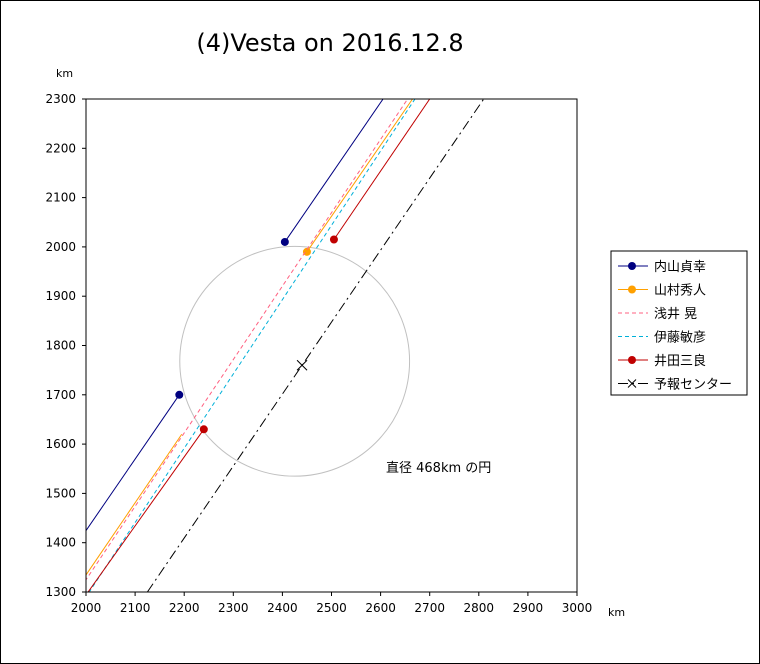  I want to click on y-tick-label-9: 2200, so click(60, 148).